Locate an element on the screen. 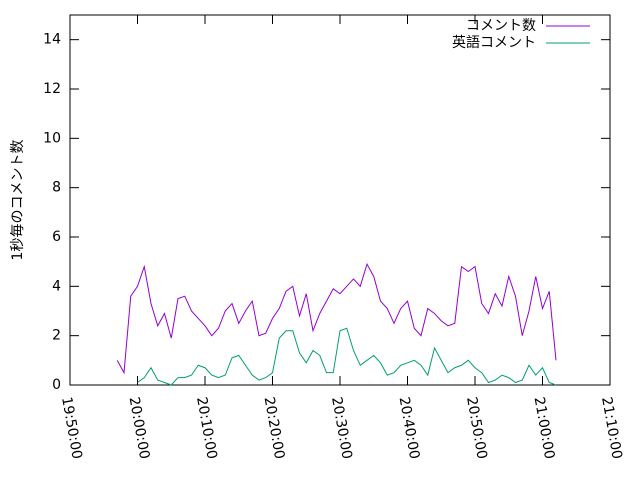  x-tick-label: 20:20:00 is located at coordinates (274, 428).